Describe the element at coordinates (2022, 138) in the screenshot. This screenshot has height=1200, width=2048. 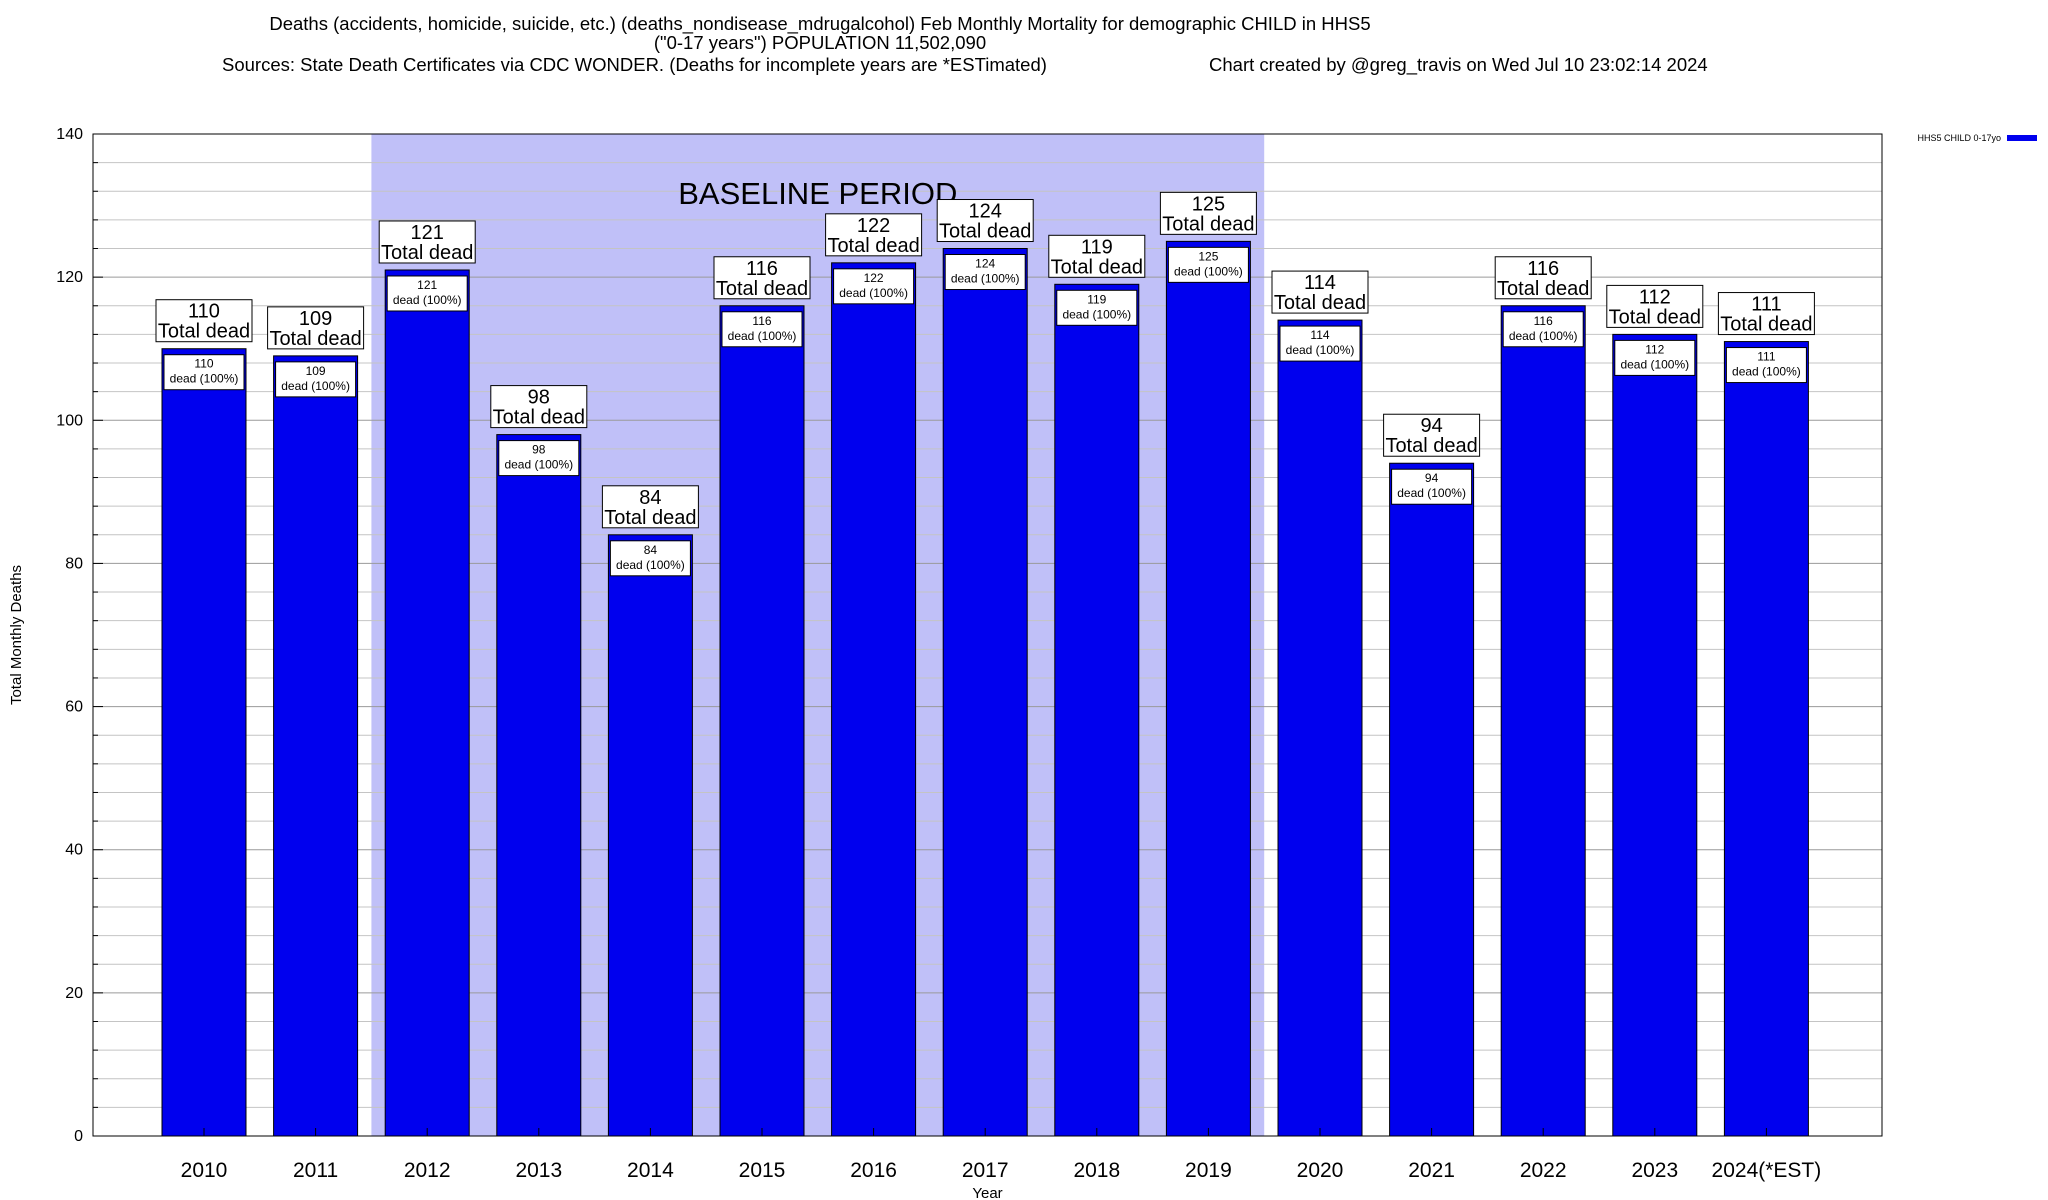
I see `legend-swatch` at that location.